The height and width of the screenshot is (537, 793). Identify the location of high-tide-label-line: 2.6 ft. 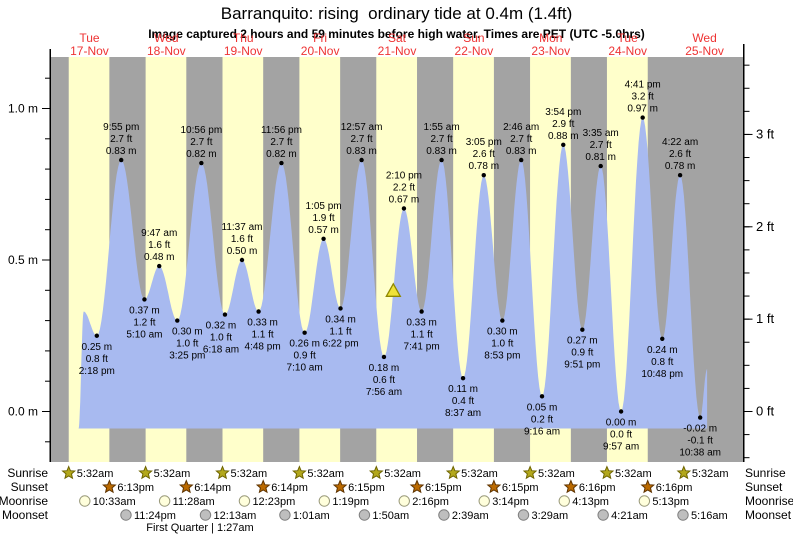
(484, 154).